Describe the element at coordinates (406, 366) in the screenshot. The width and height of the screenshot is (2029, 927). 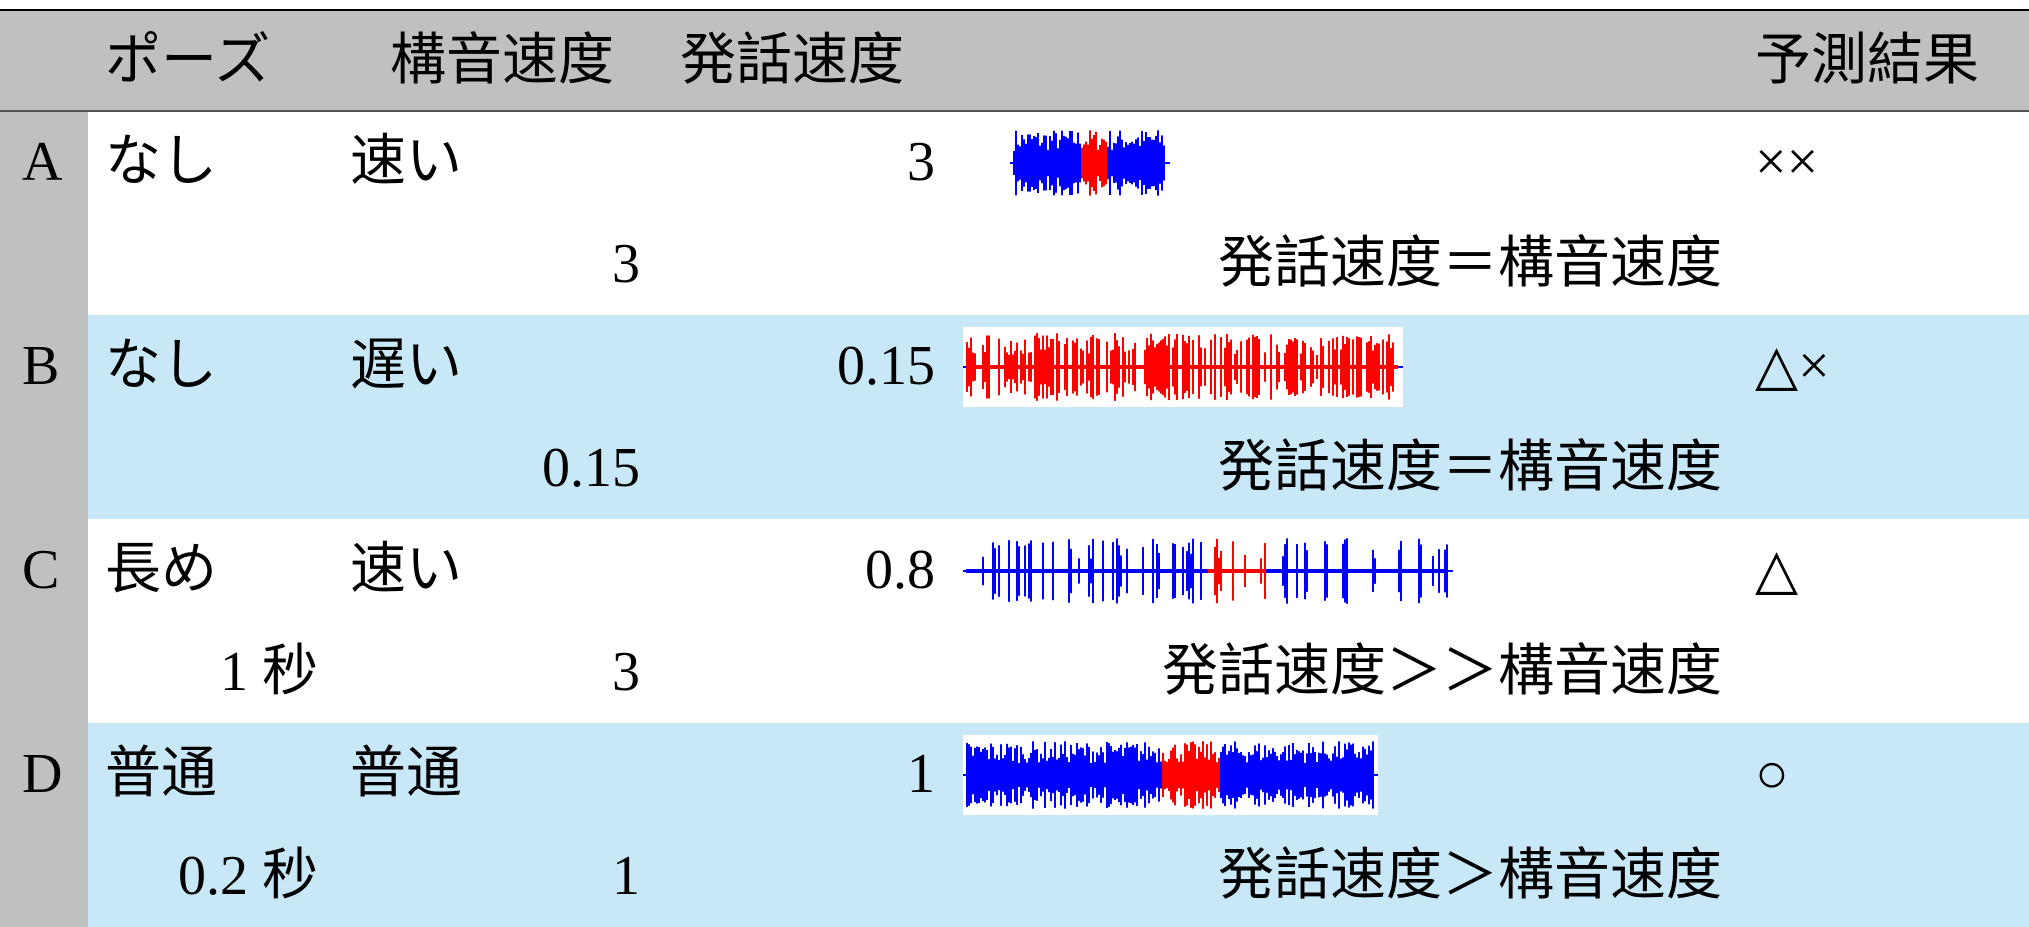
I see `articulation: 遅い` at that location.